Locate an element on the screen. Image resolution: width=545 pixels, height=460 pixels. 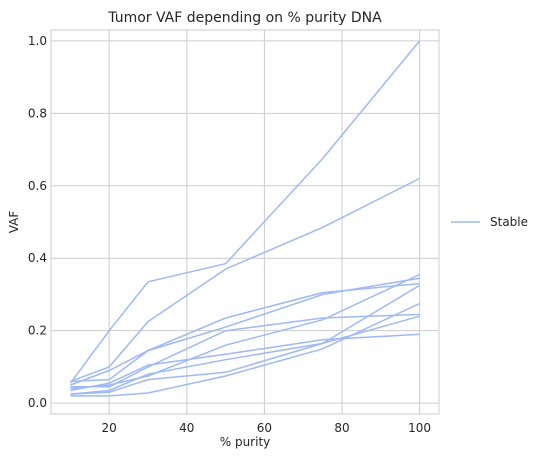
y-axis-ticks: 0.0 0.2 0.4 0.6 0.8 1.0 is located at coordinates (37, 222).